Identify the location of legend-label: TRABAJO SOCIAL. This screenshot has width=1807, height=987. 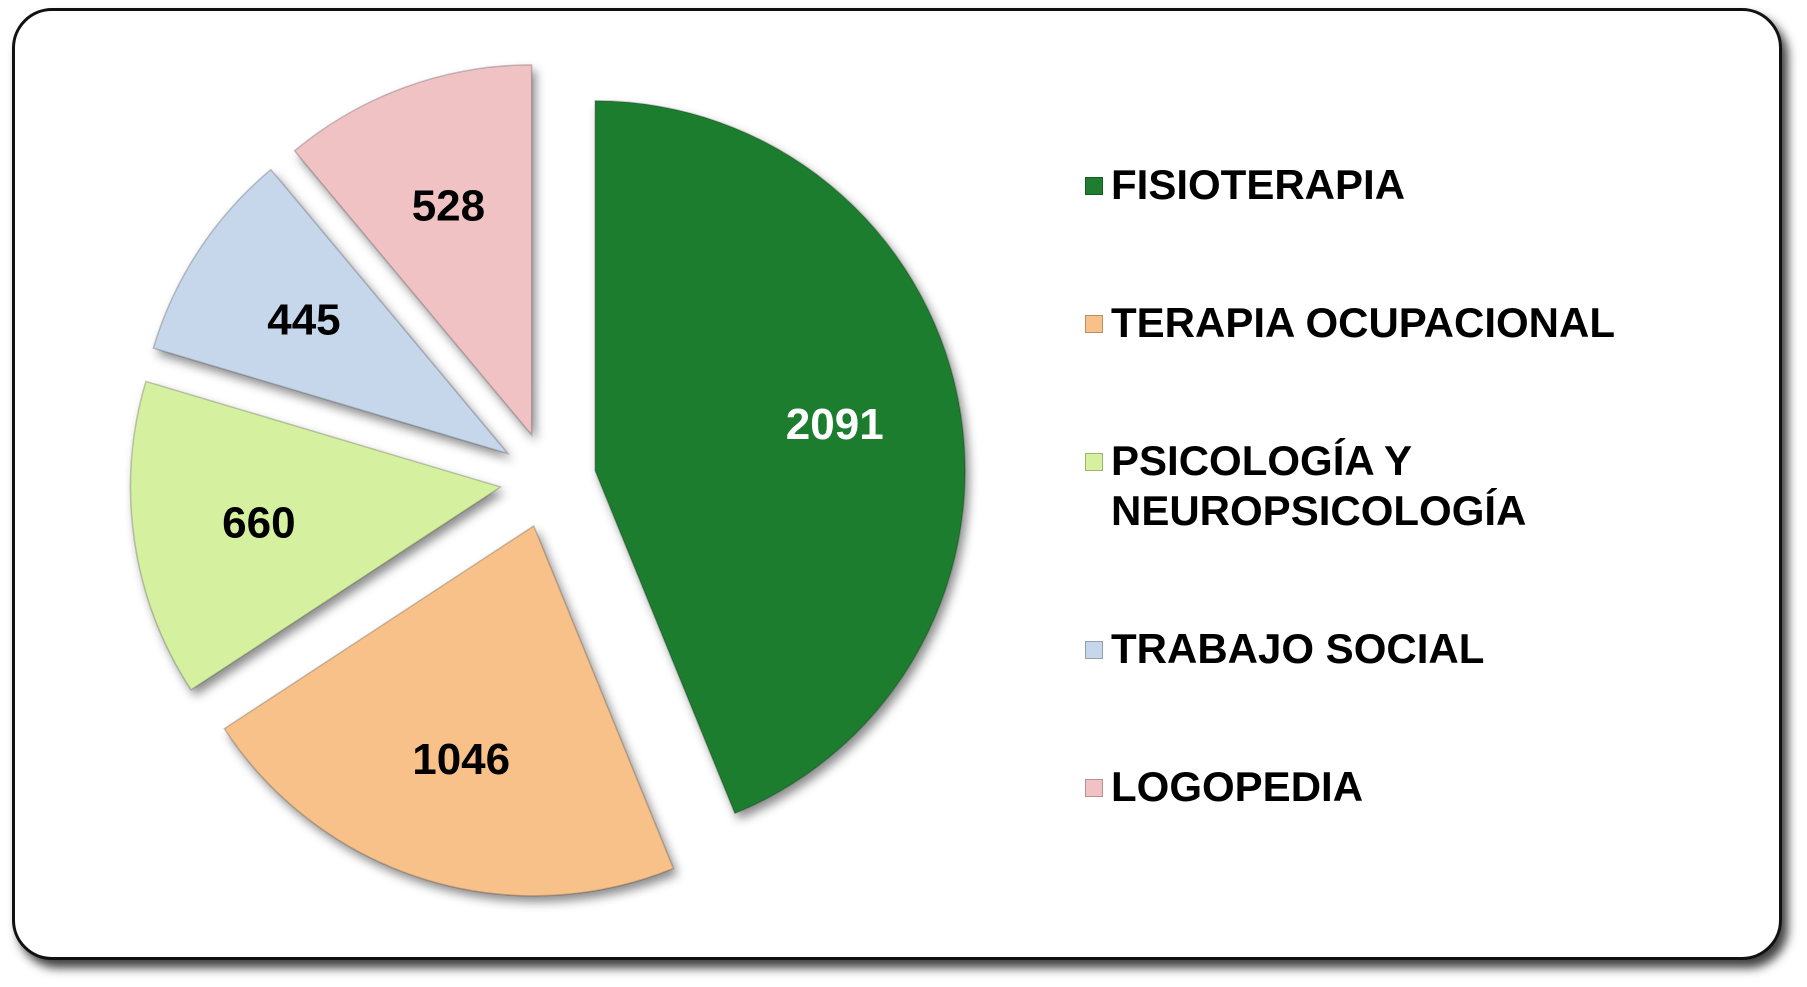
(1298, 648).